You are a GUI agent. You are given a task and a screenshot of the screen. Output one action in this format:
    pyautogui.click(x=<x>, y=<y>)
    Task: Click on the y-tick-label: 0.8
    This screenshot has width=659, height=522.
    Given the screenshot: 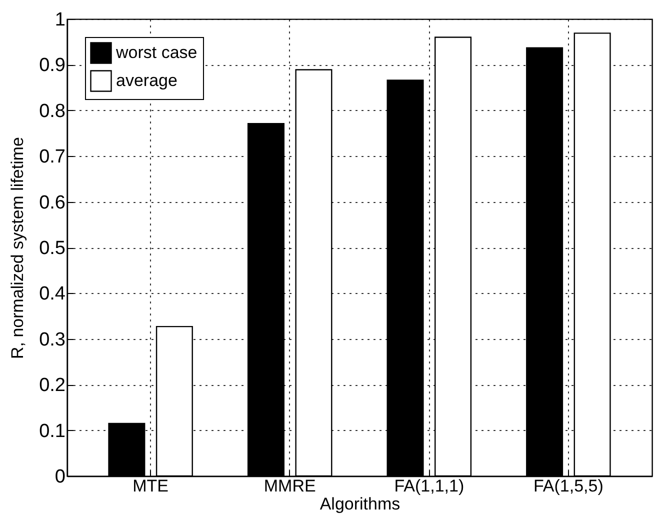 What is the action you would take?
    pyautogui.click(x=52, y=111)
    